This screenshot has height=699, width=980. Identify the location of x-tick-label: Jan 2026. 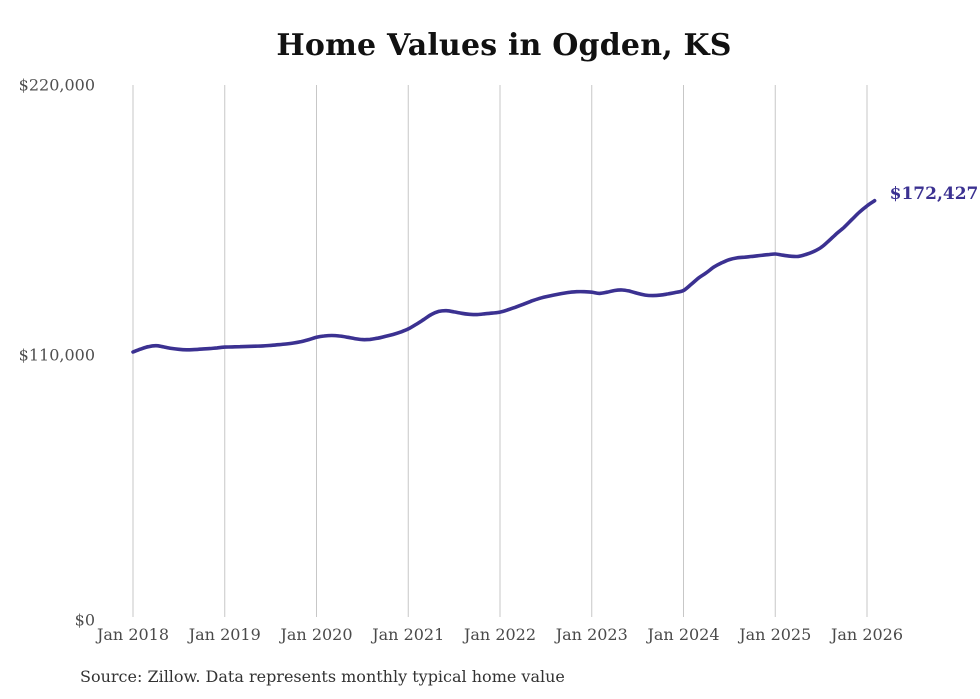
(867, 634).